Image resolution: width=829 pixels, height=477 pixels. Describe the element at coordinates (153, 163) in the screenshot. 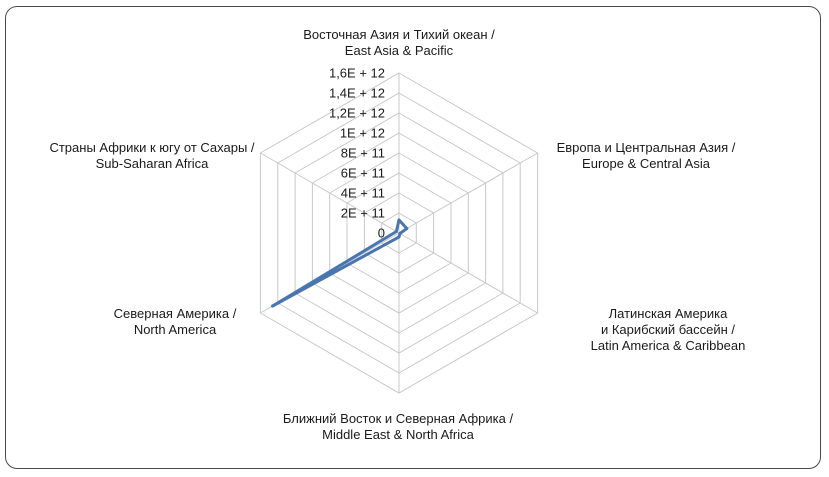

I see `category-label-line: Sub-Saharan Africa` at that location.